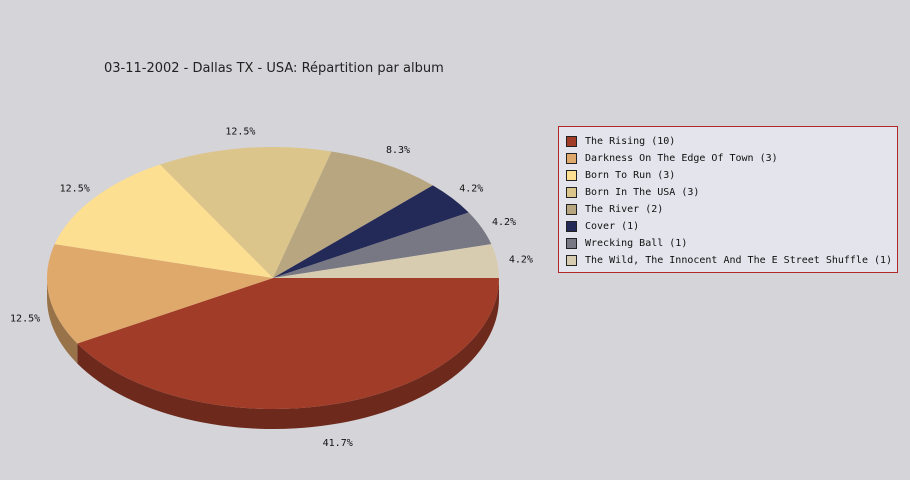 The height and width of the screenshot is (480, 910). What do you see at coordinates (612, 226) in the screenshot?
I see `legend-label: Cover (1)` at bounding box center [612, 226].